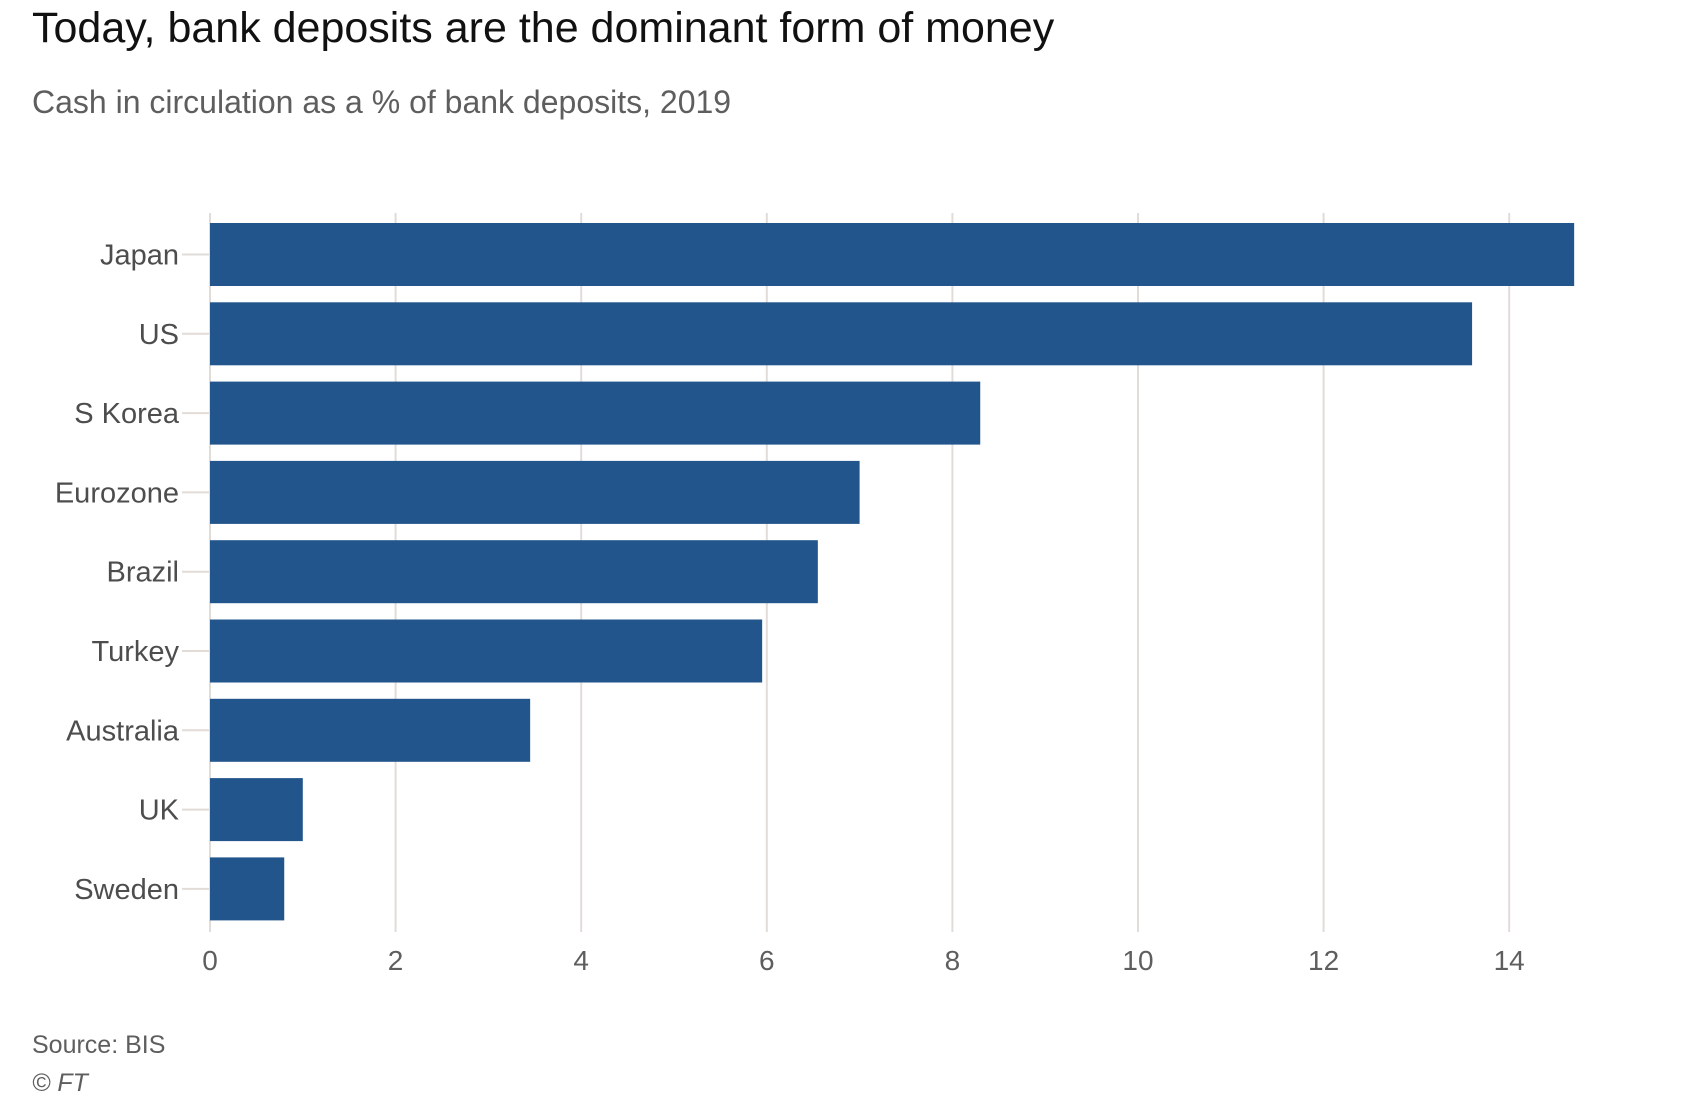  Describe the element at coordinates (396, 960) in the screenshot. I see `x-tick-label-2: 2` at that location.